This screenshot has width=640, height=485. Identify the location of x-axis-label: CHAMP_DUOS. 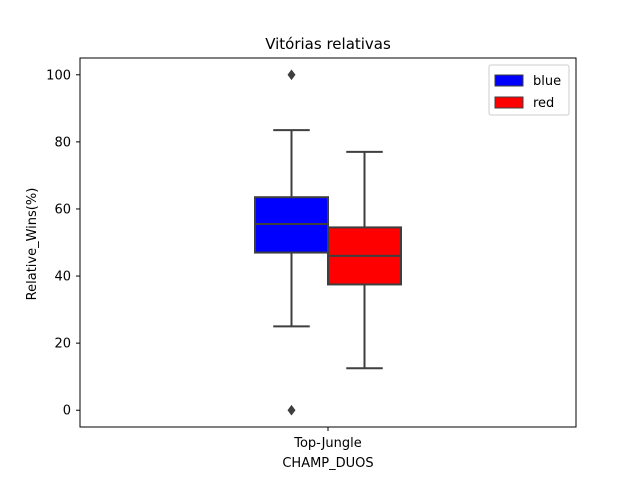
(327, 463).